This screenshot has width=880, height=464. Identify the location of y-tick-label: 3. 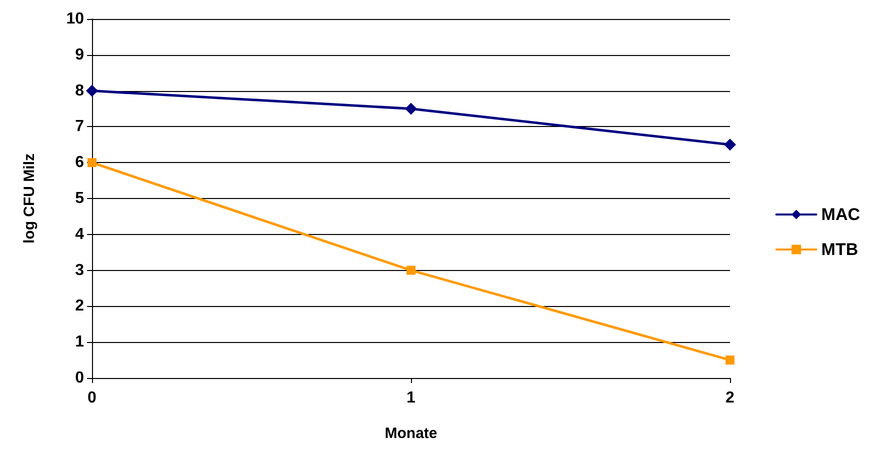
(79, 270).